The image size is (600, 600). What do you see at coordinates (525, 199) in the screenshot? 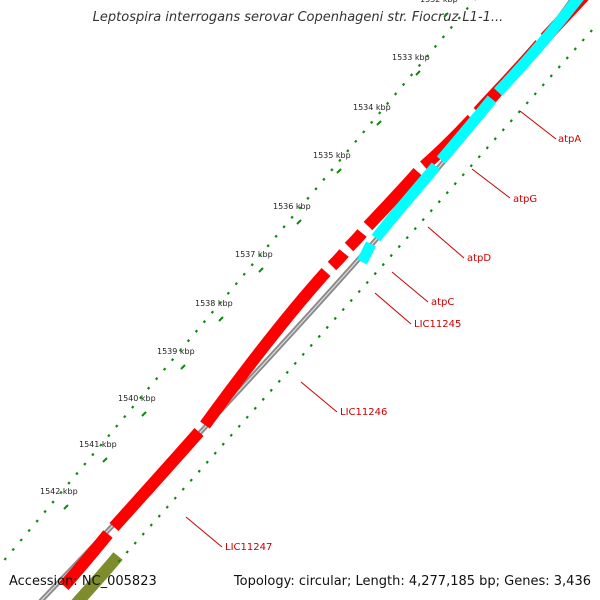
I see `gene-label: atpG` at bounding box center [525, 199].